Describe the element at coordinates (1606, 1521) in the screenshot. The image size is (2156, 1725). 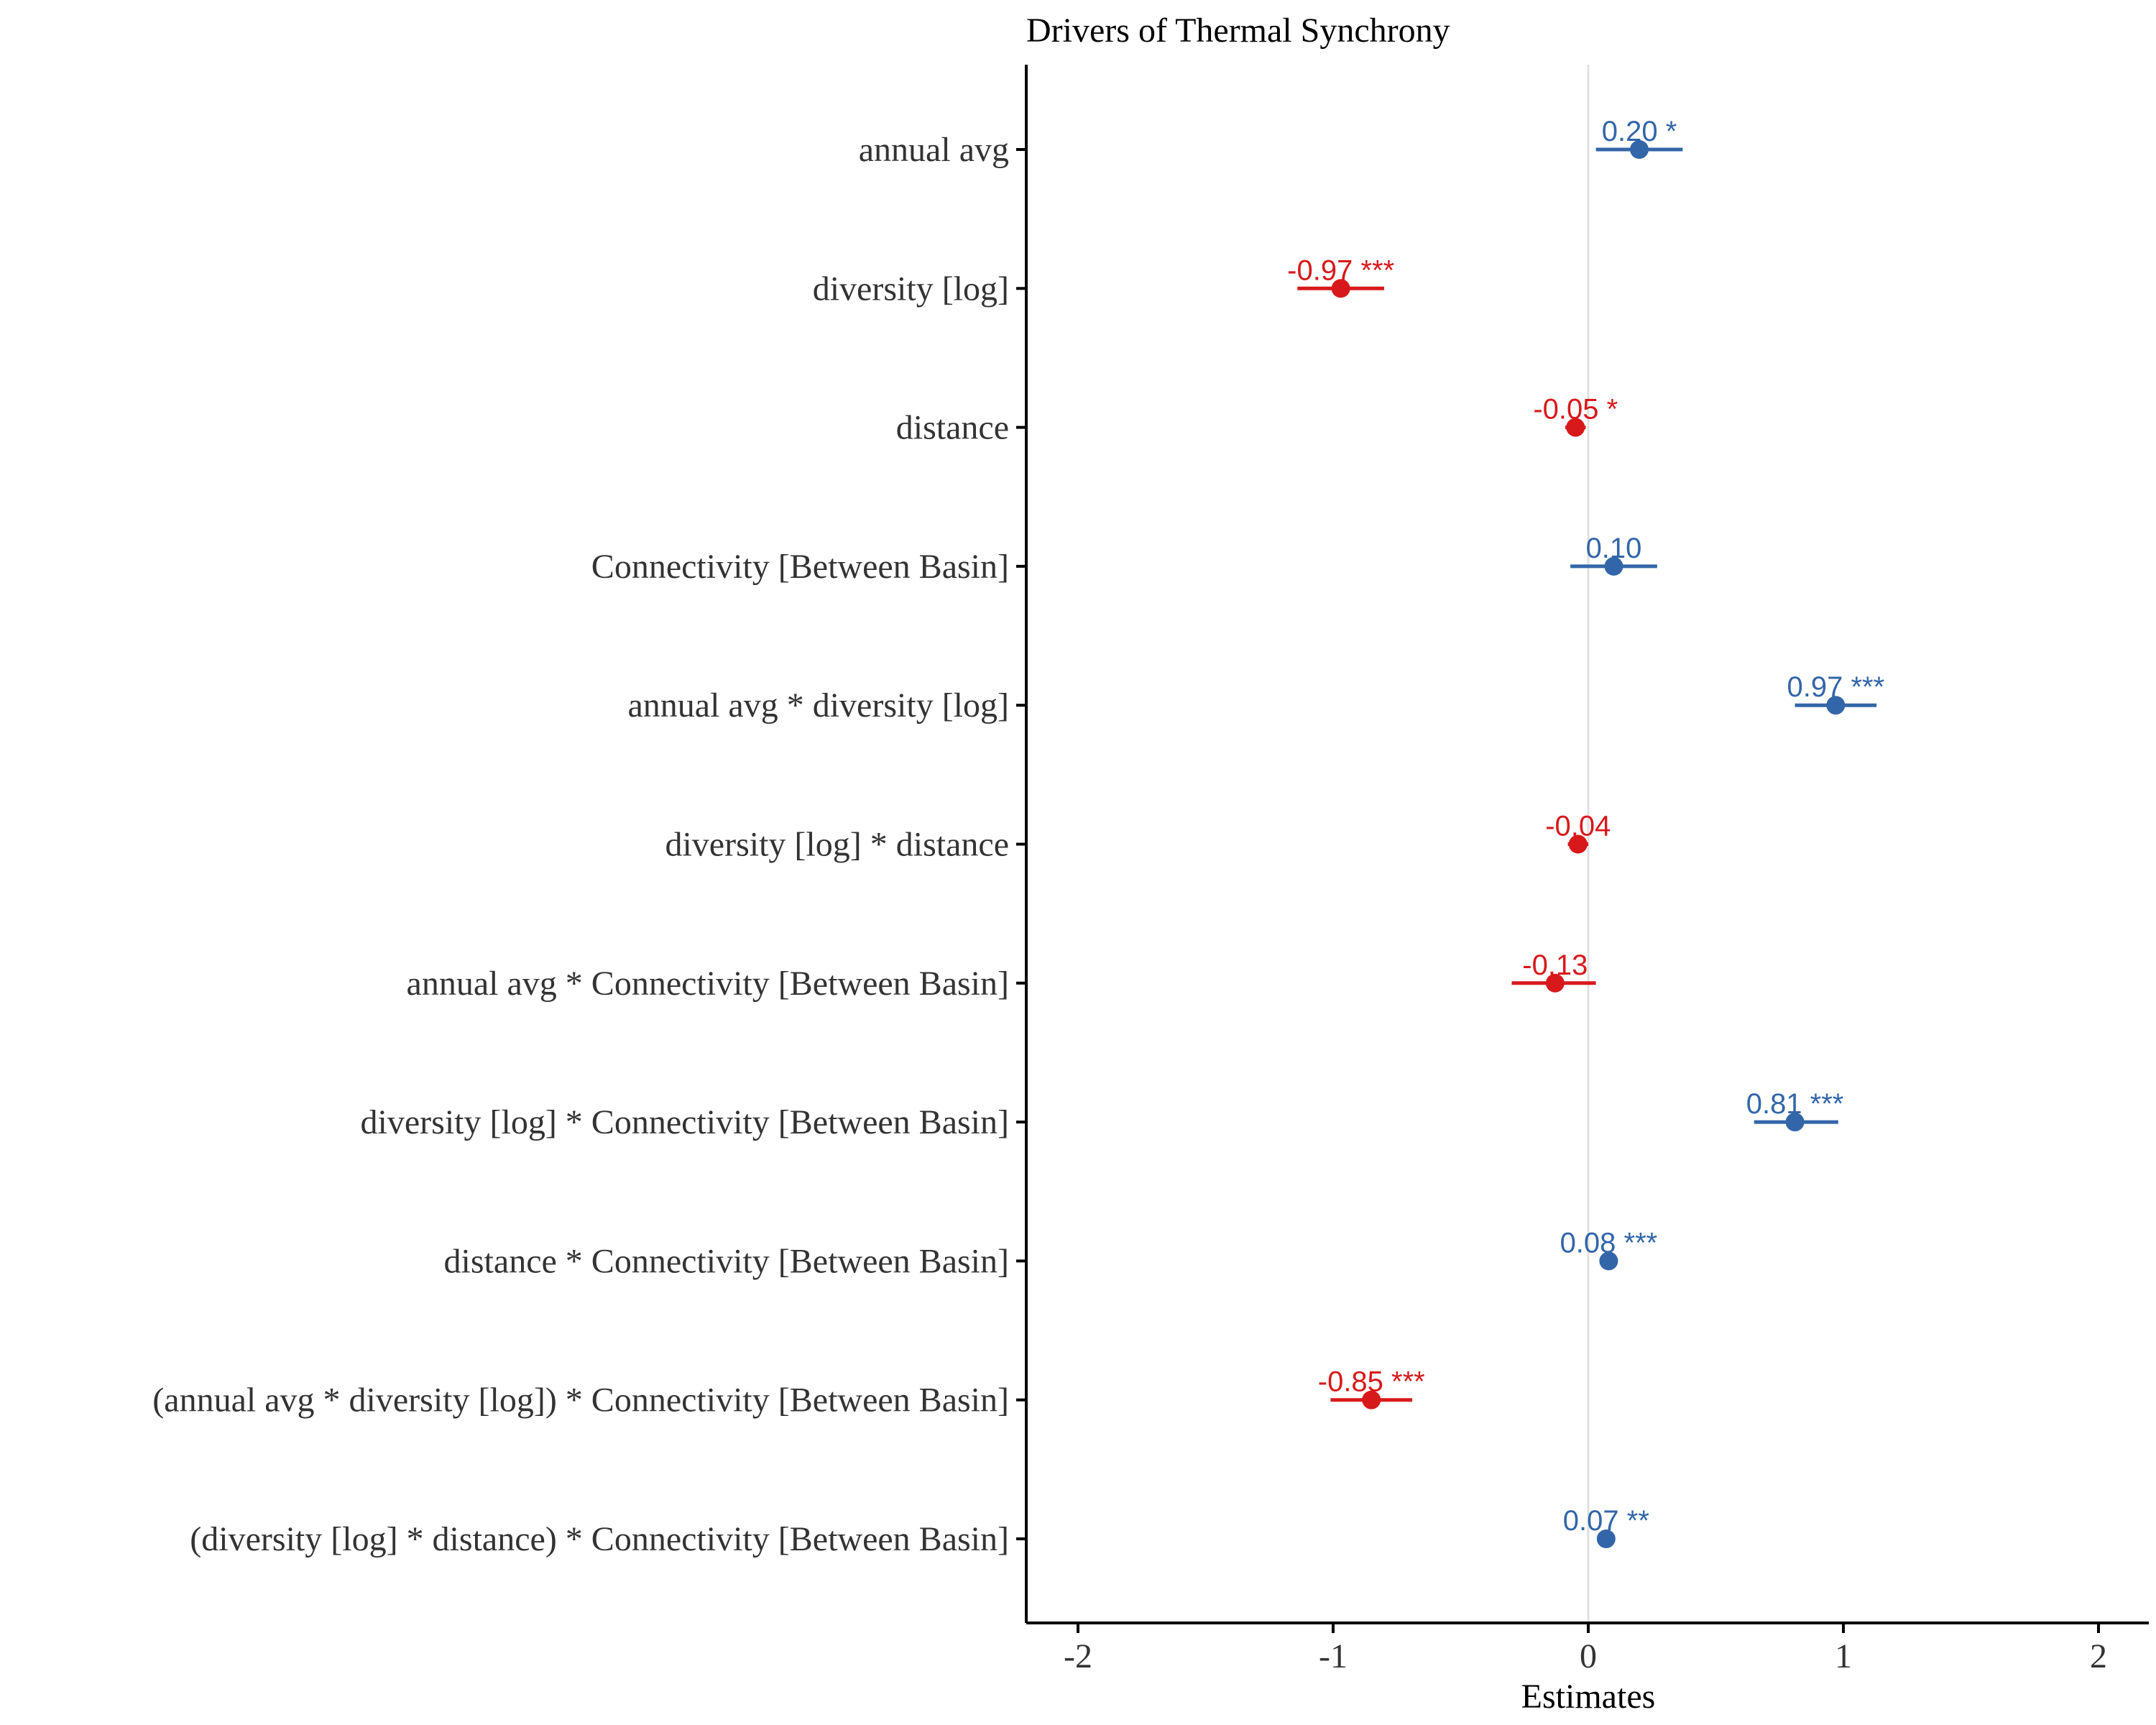
I see `estimate-label: 0.07 **` at that location.